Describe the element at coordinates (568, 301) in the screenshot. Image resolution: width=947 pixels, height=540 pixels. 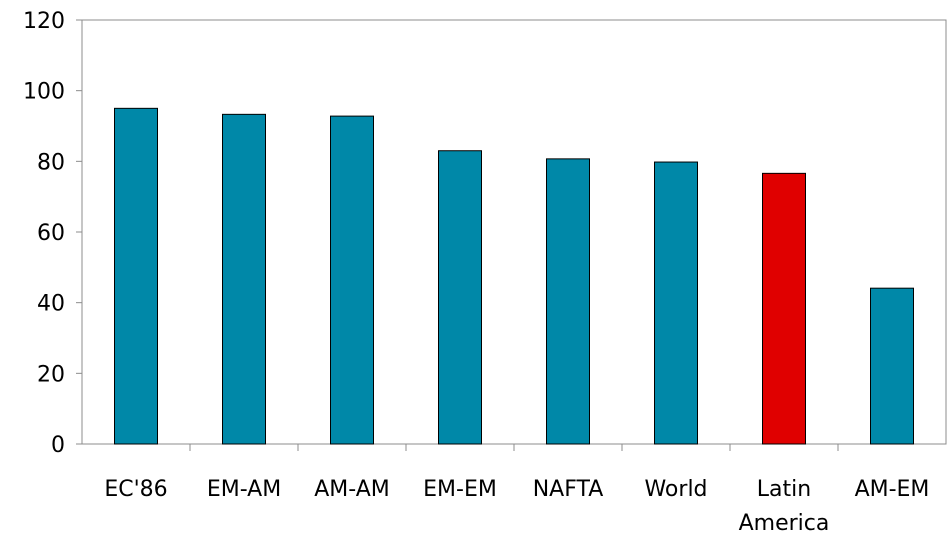
I see `bar-nafta` at that location.